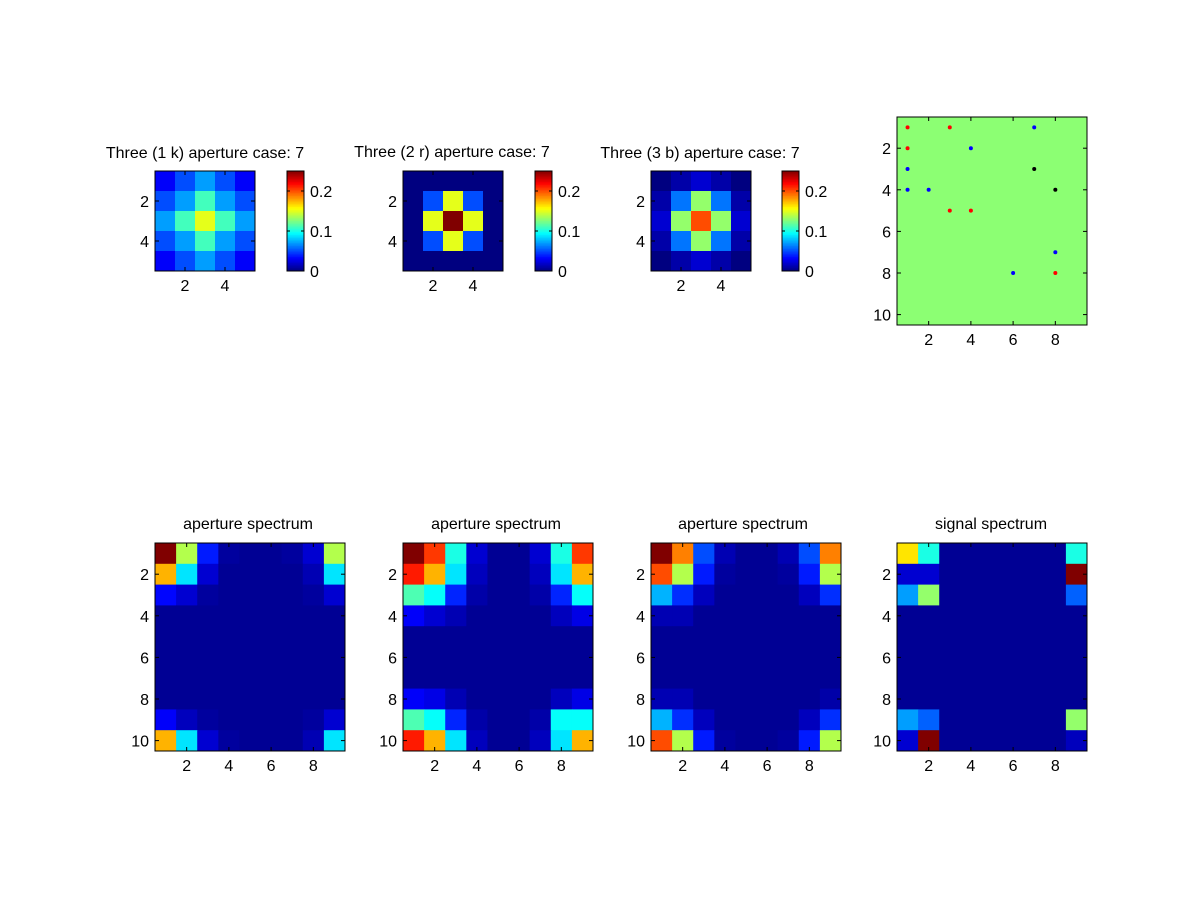  Describe the element at coordinates (681, 286) in the screenshot. I see `panel-3-xtick-label: 2` at that location.